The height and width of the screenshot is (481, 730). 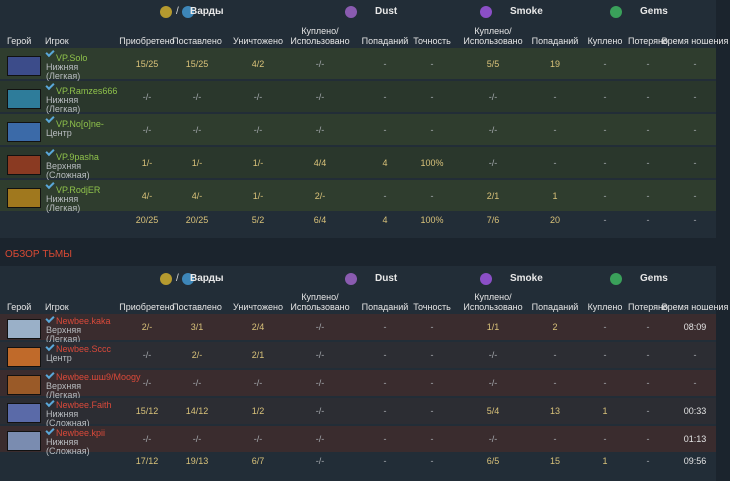 What do you see at coordinates (258, 327) in the screenshot?
I see `stat-cell: 2/4` at bounding box center [258, 327].